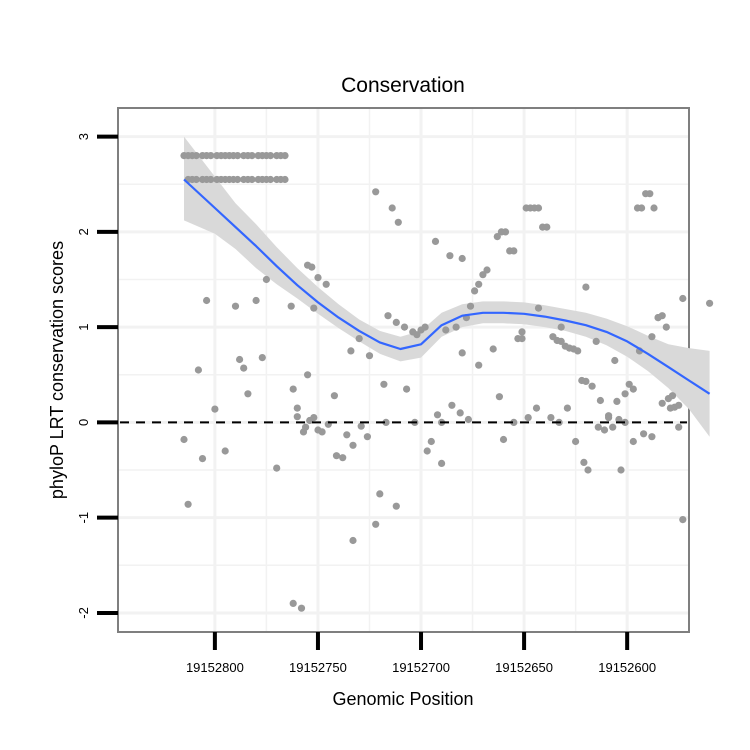 The height and width of the screenshot is (750, 750). I want to click on y-tick-label: -1, so click(83, 518).